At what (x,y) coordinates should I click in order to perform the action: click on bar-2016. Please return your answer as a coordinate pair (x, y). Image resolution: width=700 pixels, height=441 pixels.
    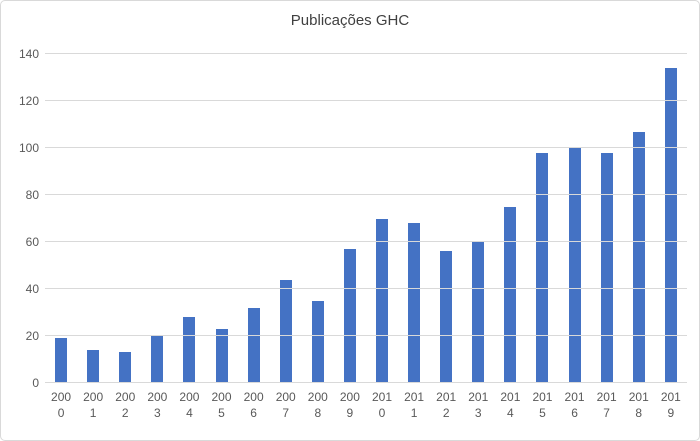
    Looking at the image, I should click on (574, 265).